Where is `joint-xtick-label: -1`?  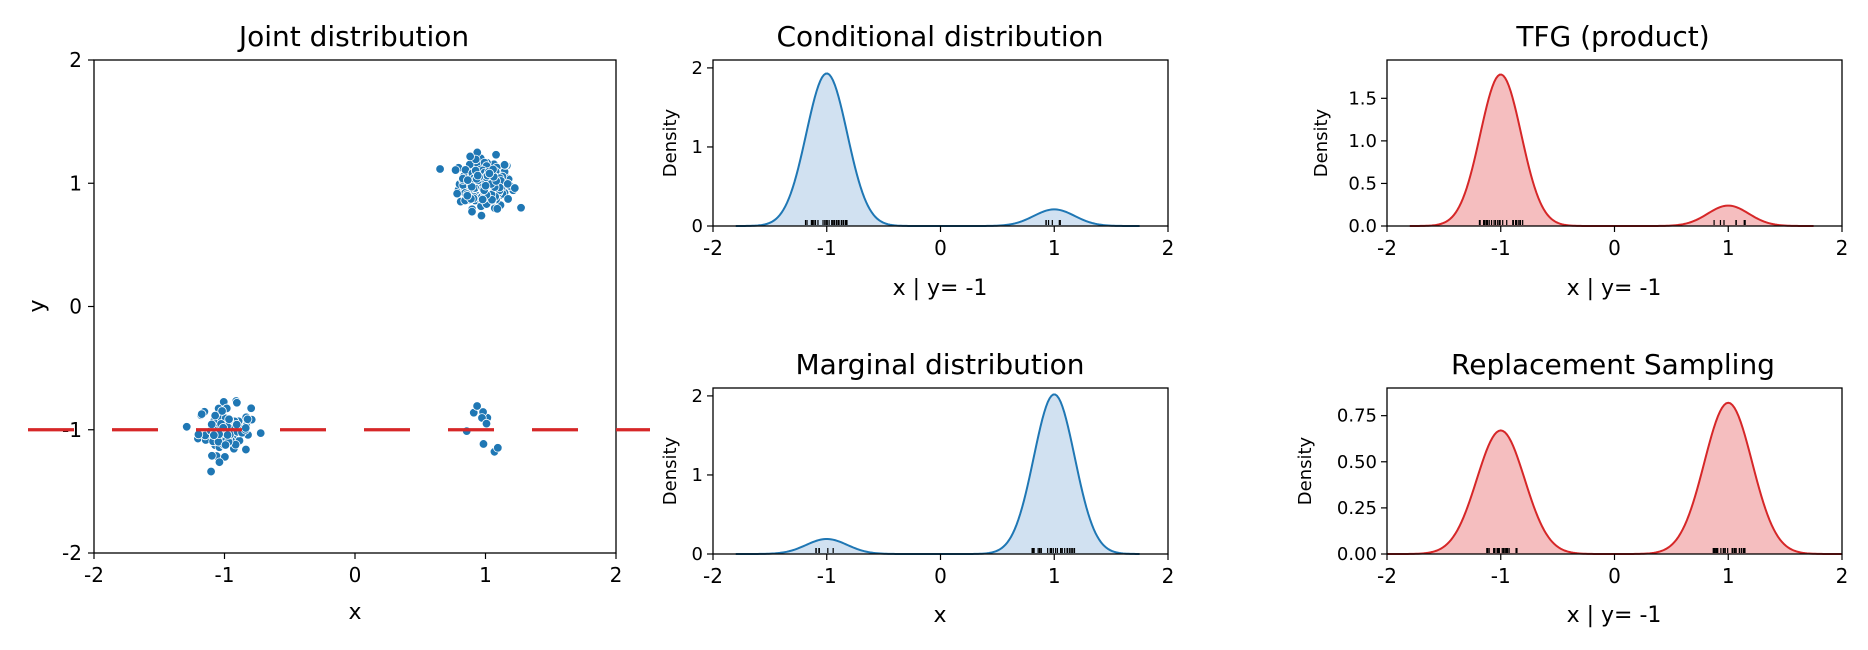 joint-xtick-label: -1 is located at coordinates (225, 575).